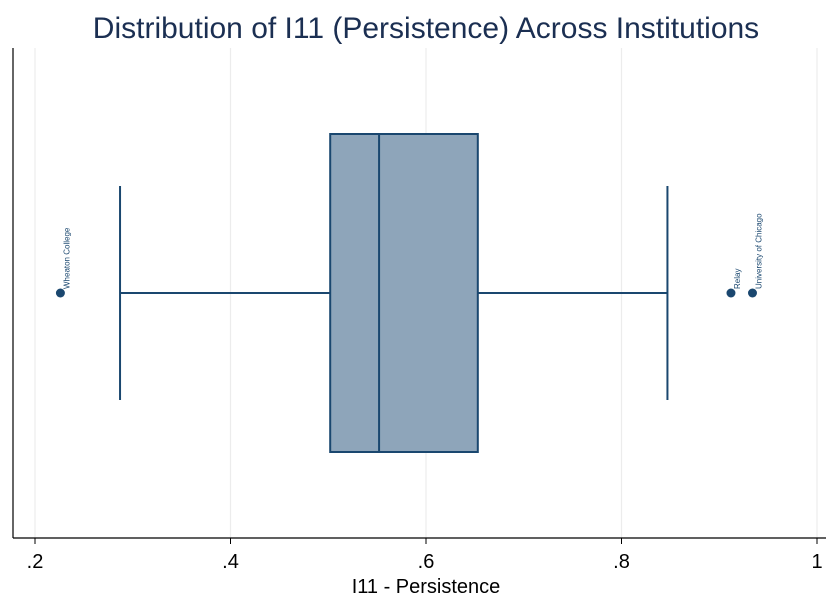 This screenshot has width=827, height=596. I want to click on interquartile-box, so click(404, 293).